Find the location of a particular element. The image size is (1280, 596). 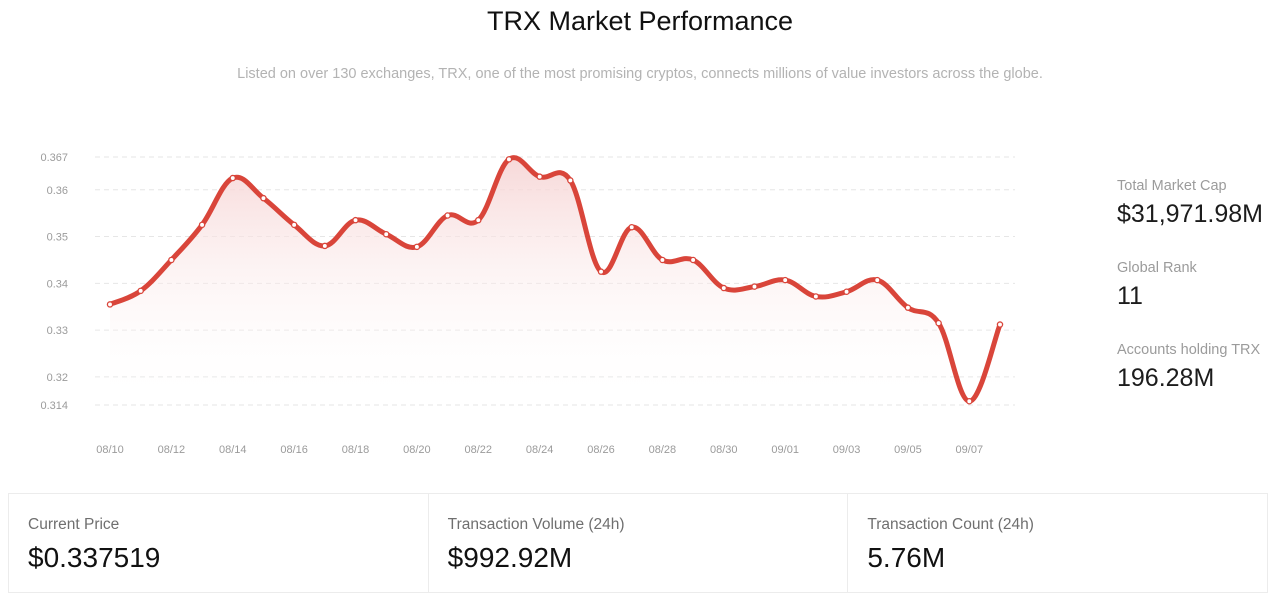

x-tick-label: 09/01 is located at coordinates (785, 450).